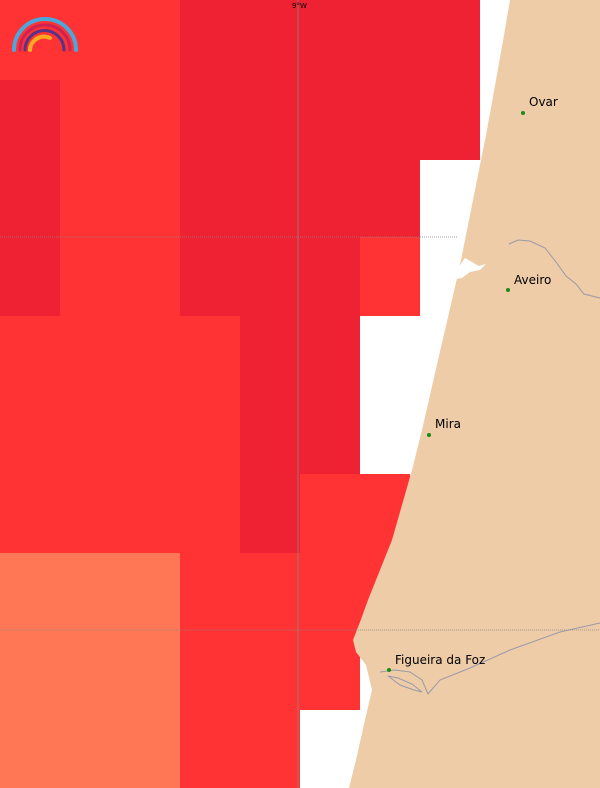  Describe the element at coordinates (554, 269) in the screenshot. I see `vouga-river` at that location.